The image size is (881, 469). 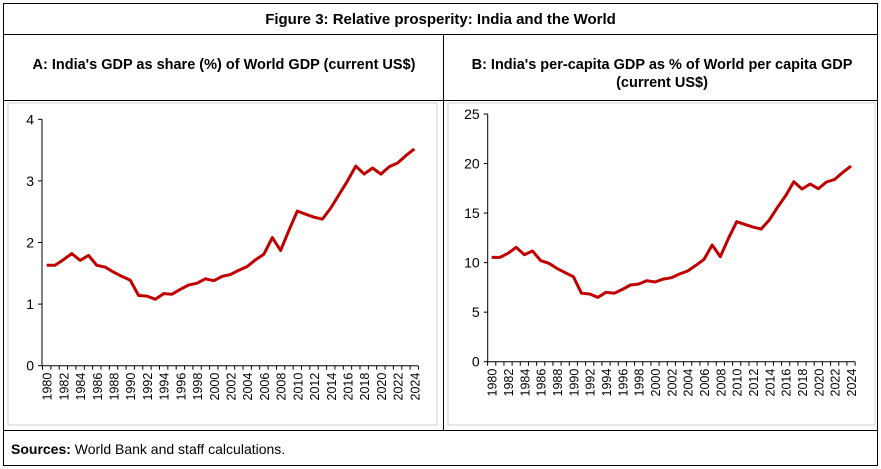 I want to click on y-tick-label: 20, so click(x=472, y=164).